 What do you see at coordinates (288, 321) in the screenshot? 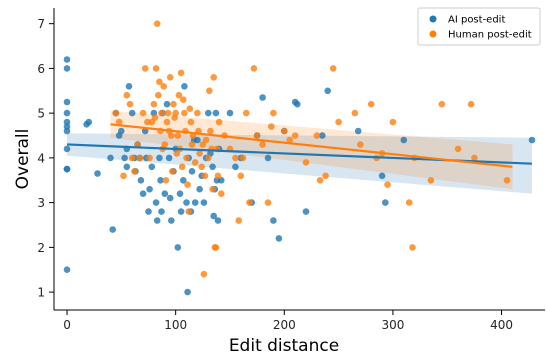
I see `x-ticks: 0 100 200 300 400` at bounding box center [288, 321].